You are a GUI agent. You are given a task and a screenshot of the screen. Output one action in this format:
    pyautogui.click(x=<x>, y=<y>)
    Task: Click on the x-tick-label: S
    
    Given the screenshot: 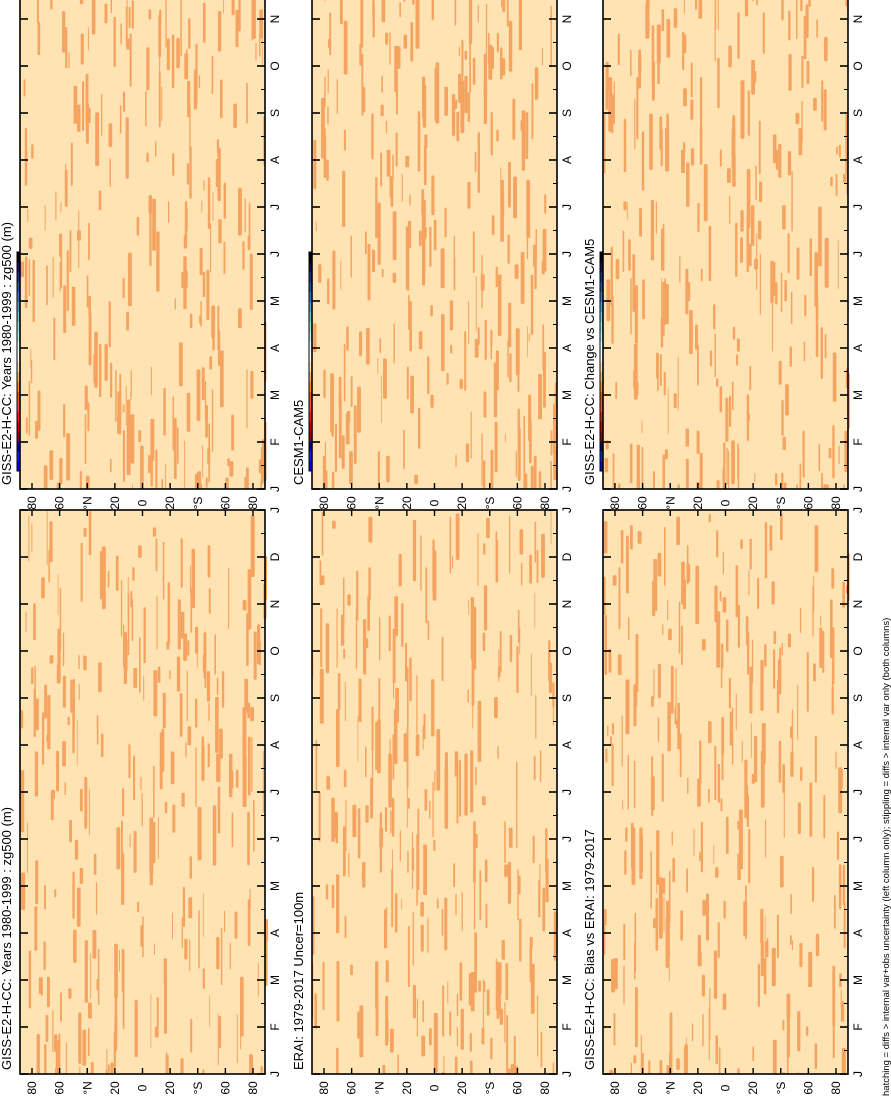 What is the action you would take?
    pyautogui.click(x=567, y=113)
    